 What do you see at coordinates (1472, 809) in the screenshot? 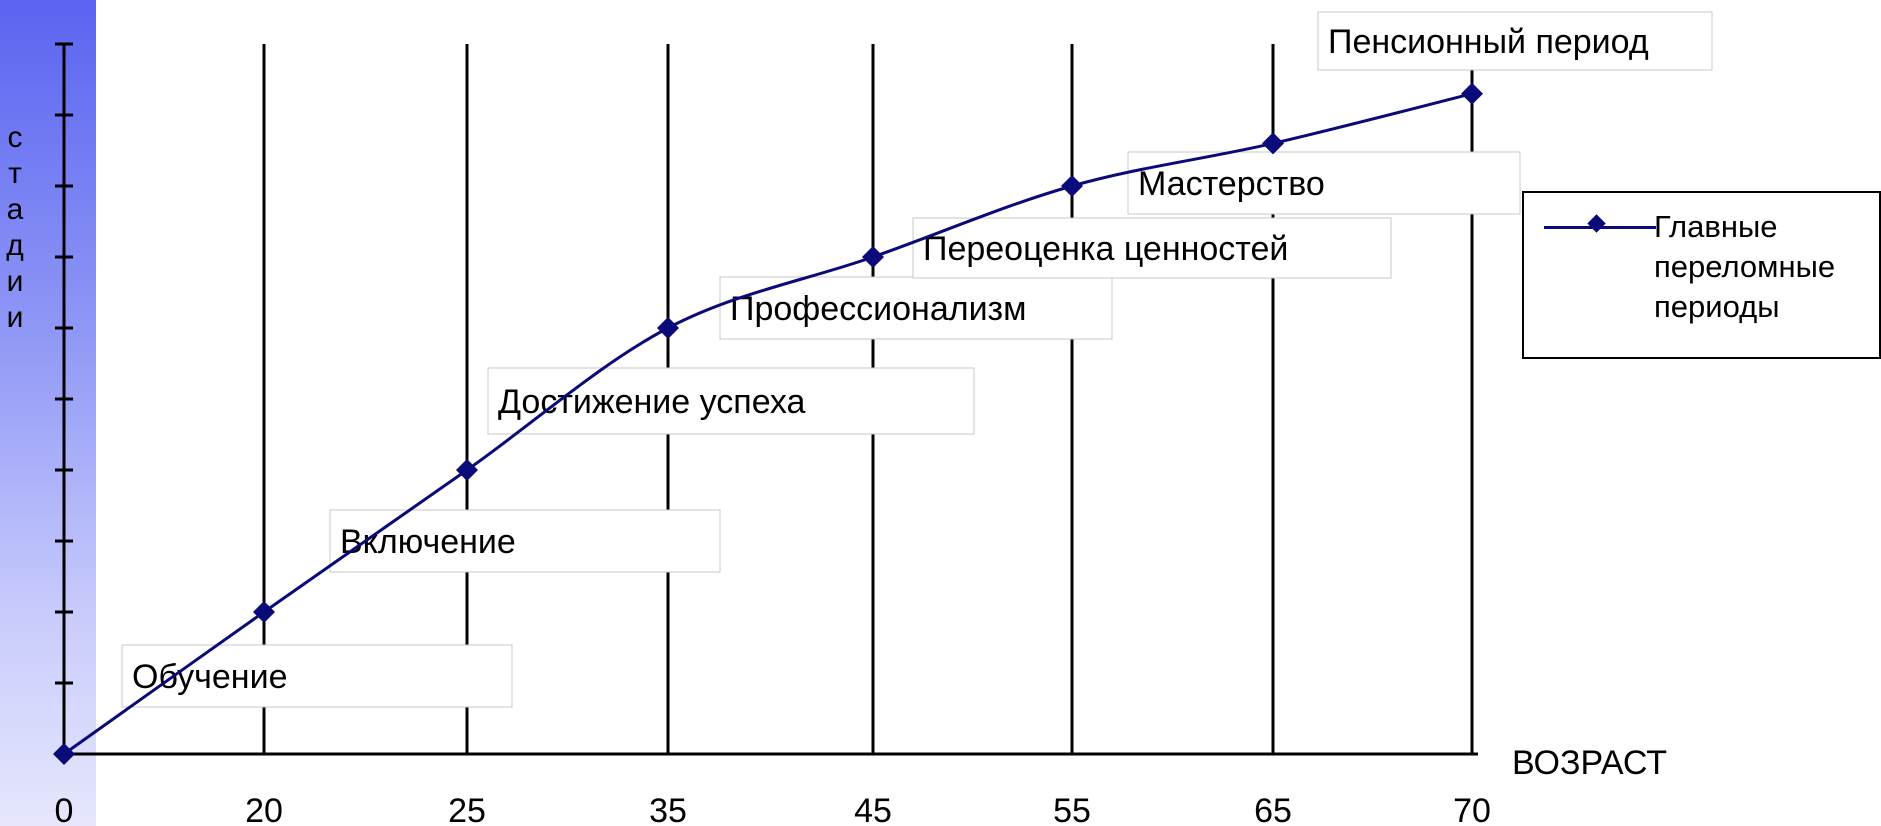
I see `x-tick-label: 70` at bounding box center [1472, 809].